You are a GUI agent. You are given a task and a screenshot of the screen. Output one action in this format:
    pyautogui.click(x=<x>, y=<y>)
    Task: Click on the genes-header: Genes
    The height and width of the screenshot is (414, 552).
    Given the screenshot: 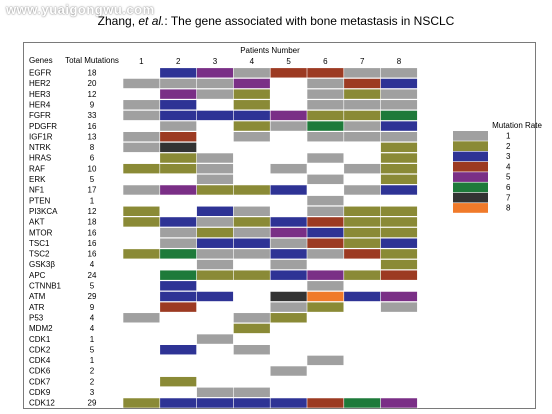 What is the action you would take?
    pyautogui.click(x=41, y=60)
    